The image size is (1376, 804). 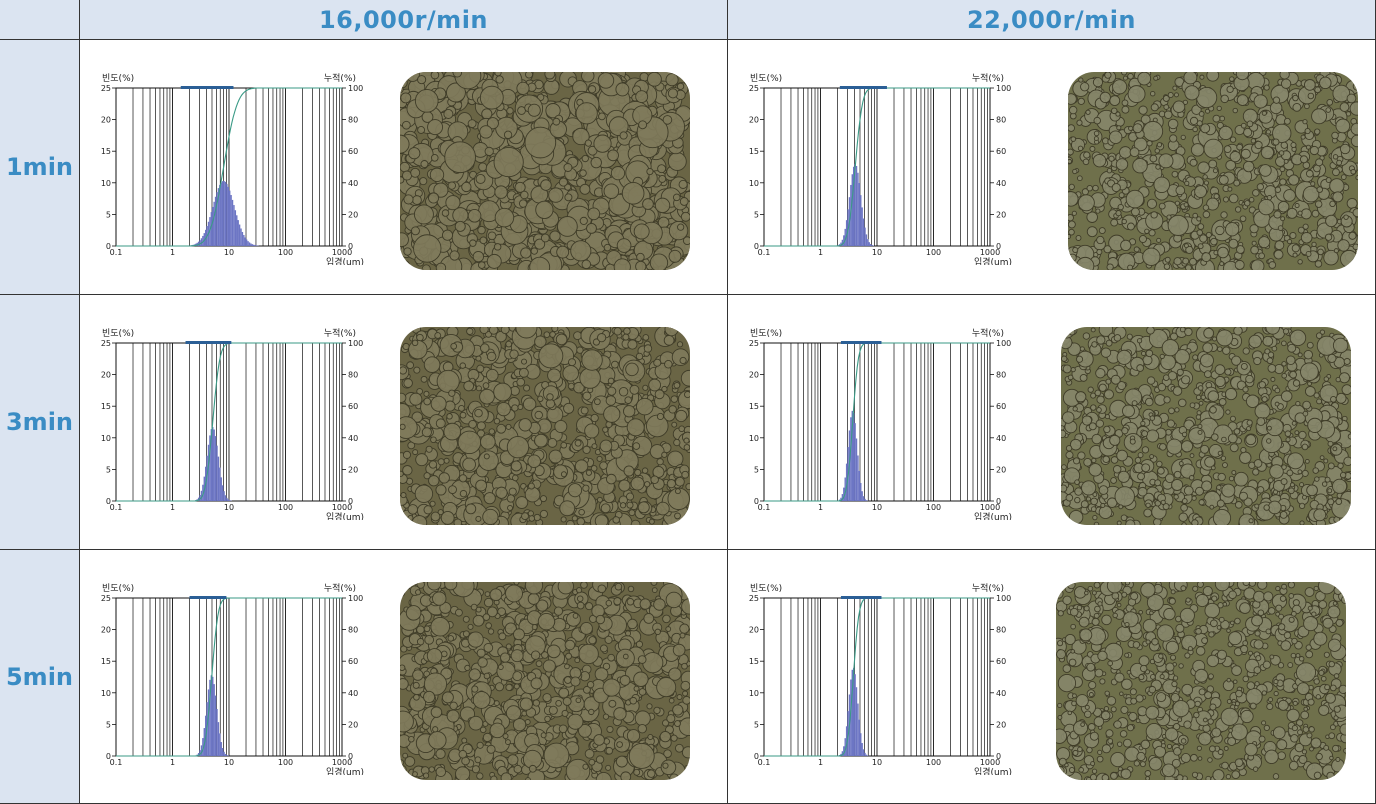 I want to click on micrograph-svg, so click(x=545, y=171).